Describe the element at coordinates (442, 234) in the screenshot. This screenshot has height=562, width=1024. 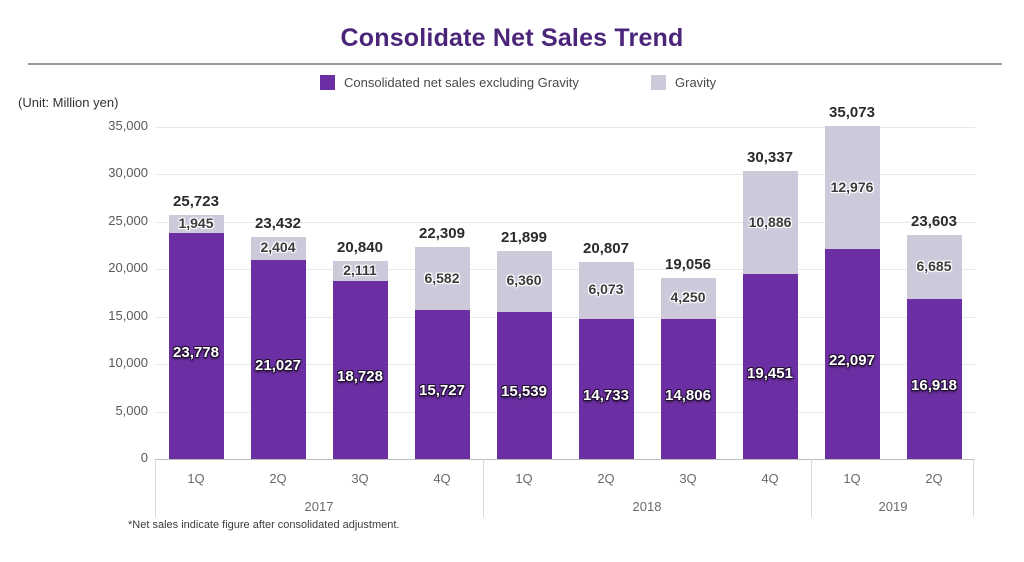
I see `bar-total-label: 22,309` at that location.